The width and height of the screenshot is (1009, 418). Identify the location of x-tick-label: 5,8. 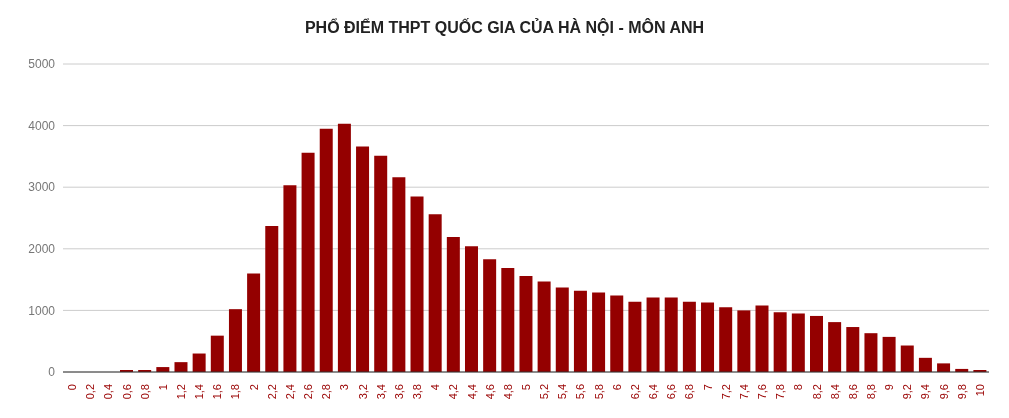
(598, 392).